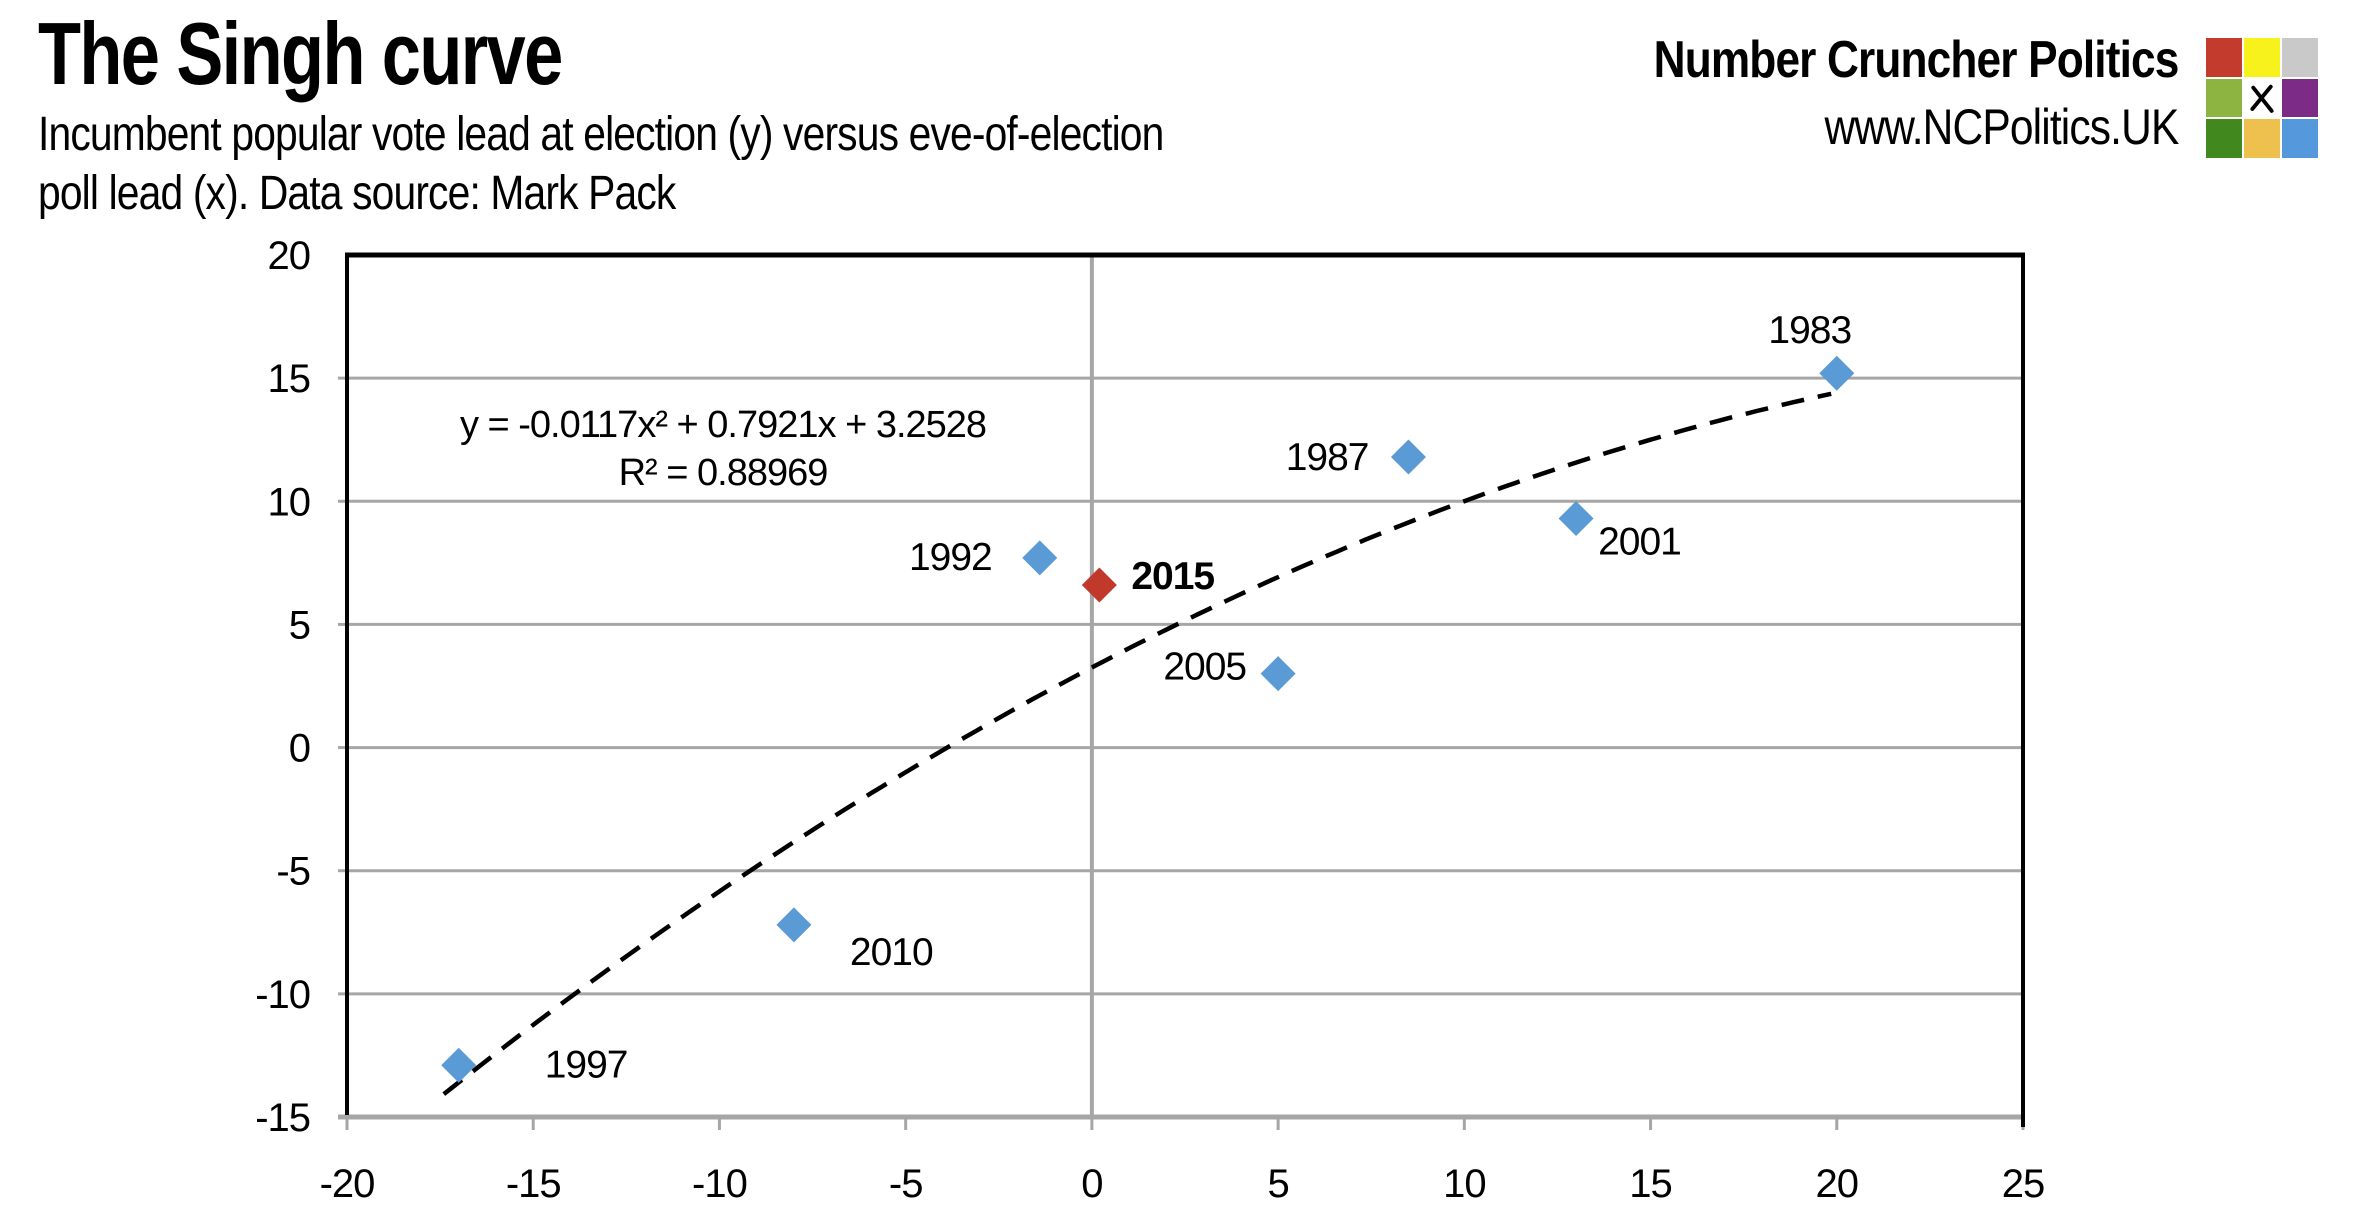 The image size is (2358, 1220). I want to click on brand-name: Number Cruncher Politics, so click(1916, 60).